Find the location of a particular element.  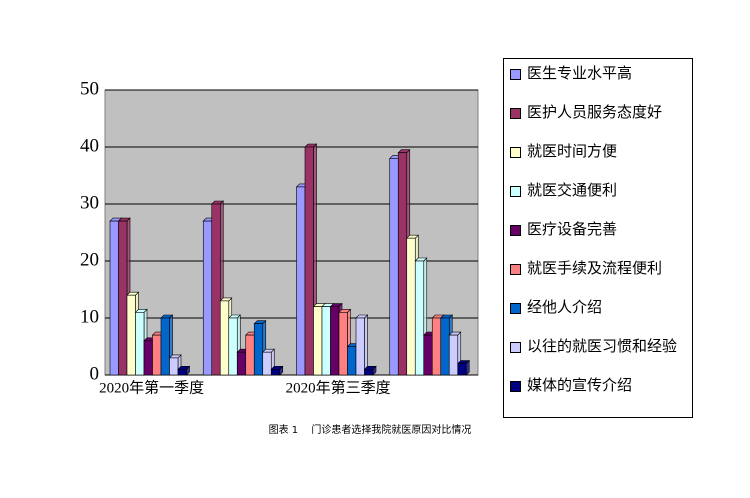

legend-label: 以往的就医习惯和经验 is located at coordinates (602, 346).